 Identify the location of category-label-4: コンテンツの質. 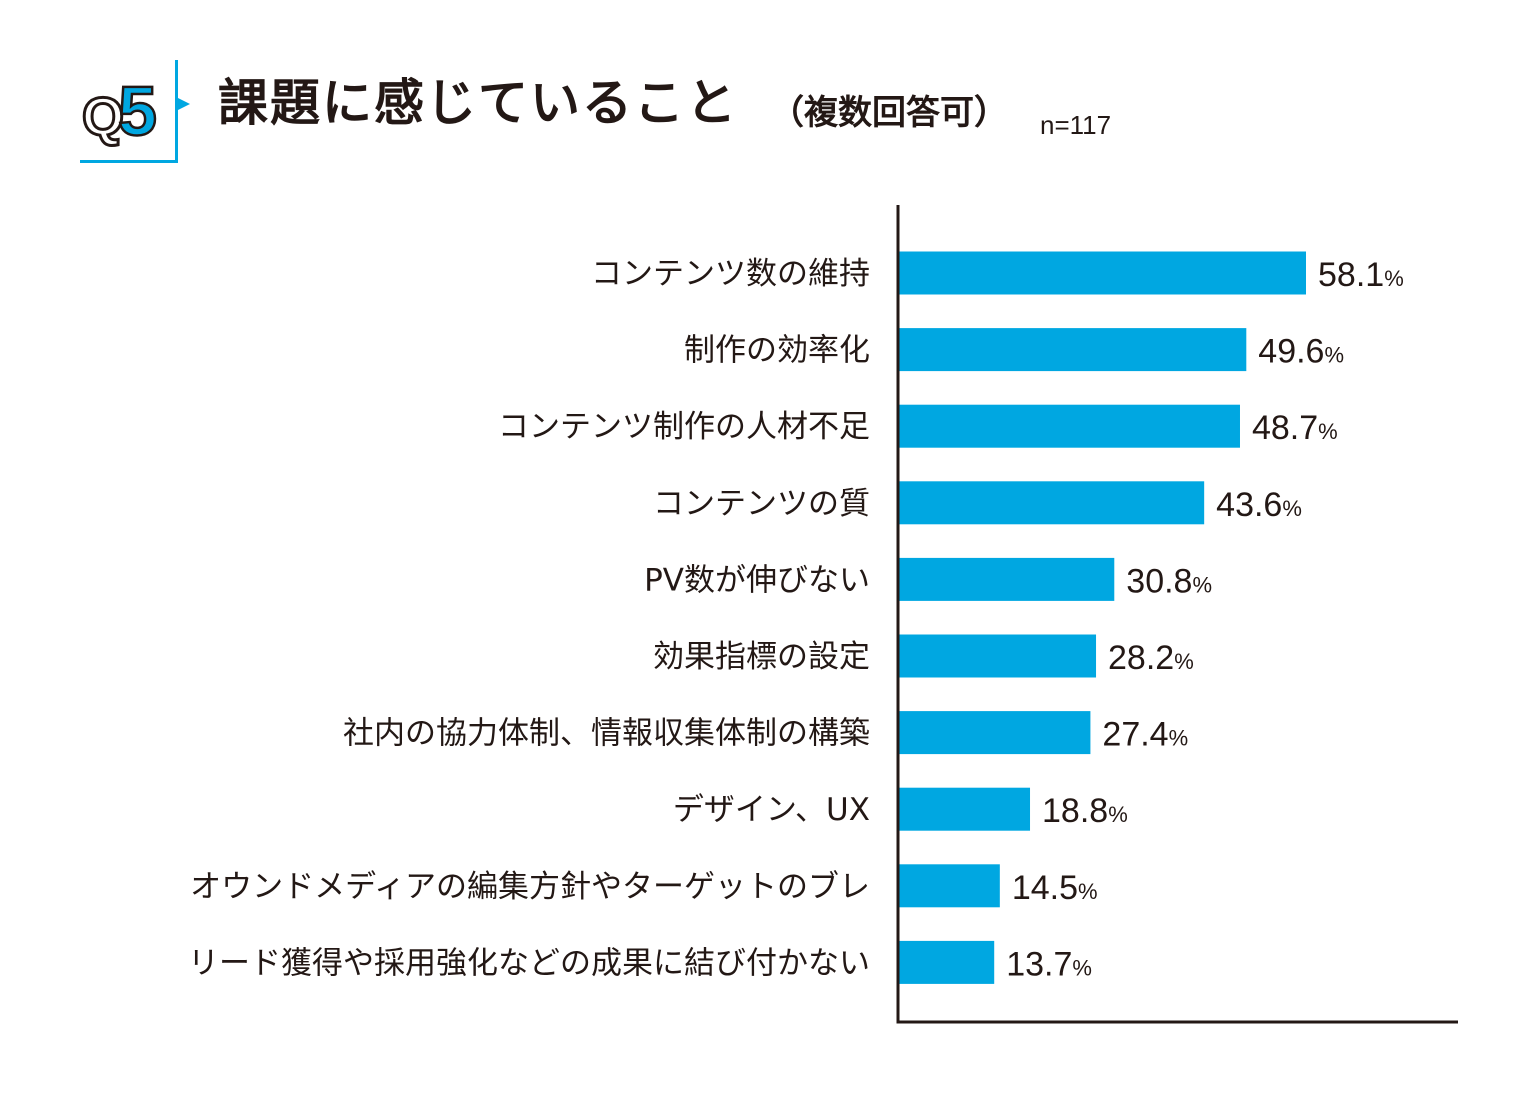
(761, 504).